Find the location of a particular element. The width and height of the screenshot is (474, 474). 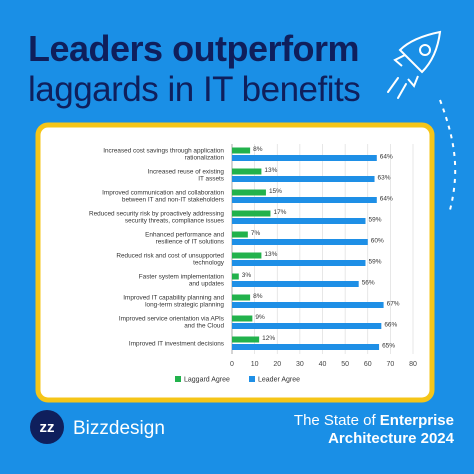

legend-label: Laggard Agree is located at coordinates (207, 379).